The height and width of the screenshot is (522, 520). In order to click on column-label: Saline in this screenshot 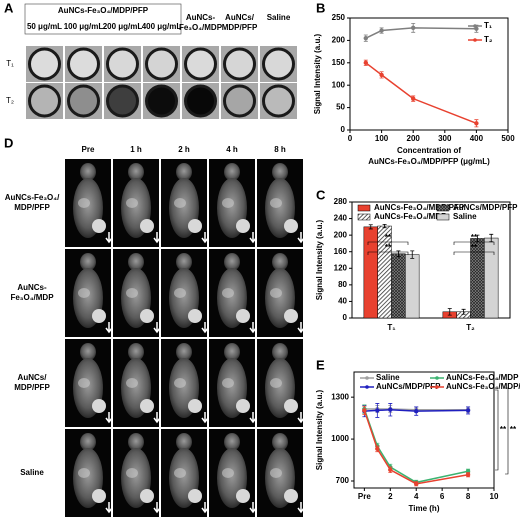, I will do `click(279, 17)`.